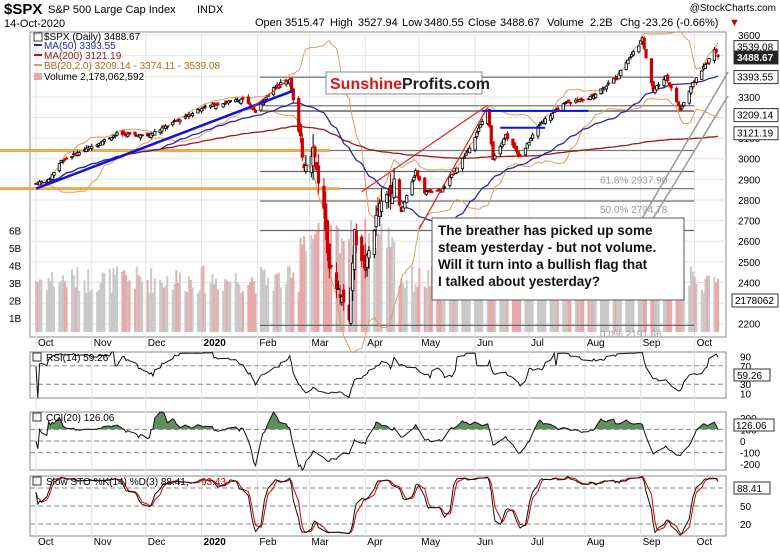 The width and height of the screenshot is (780, 552). I want to click on chart-date: 14-Oct-2020, so click(34, 24).